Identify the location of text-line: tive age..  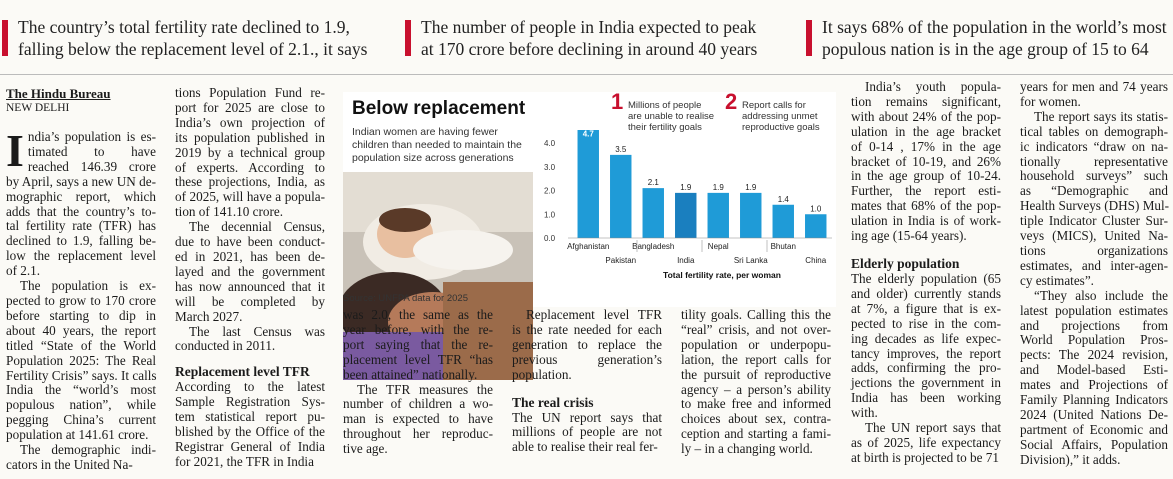
(365, 449).